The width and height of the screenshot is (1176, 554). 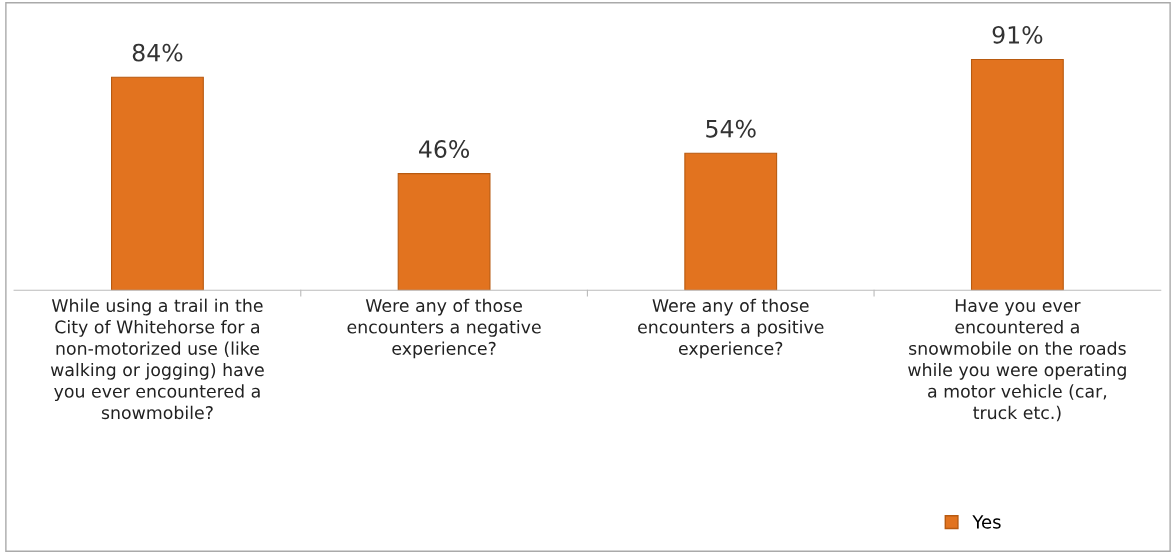 What do you see at coordinates (157, 359) in the screenshot?
I see `x-tick-label: While using a trail in the City of Whitehorse for a non-motorized use (like walking or jogging) have you ever encountered a snowmobile?` at bounding box center [157, 359].